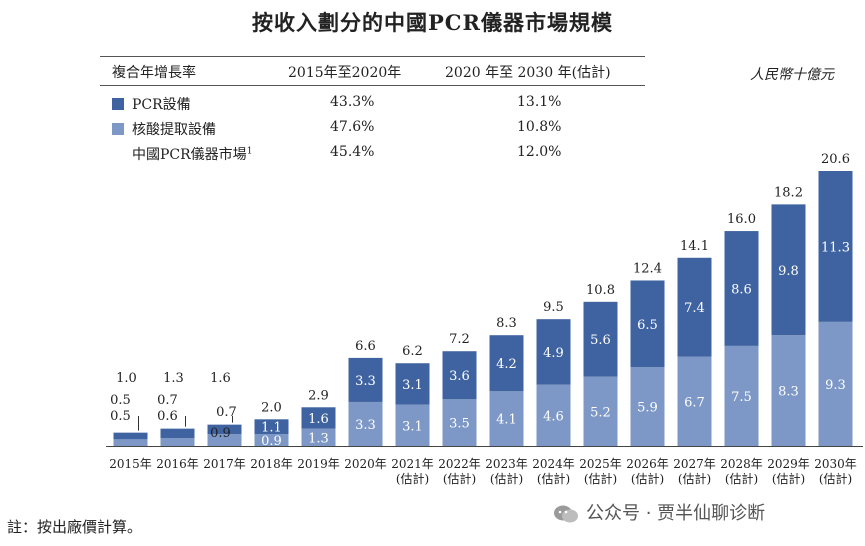  I want to click on legend-swatch-pcr, so click(118, 104).